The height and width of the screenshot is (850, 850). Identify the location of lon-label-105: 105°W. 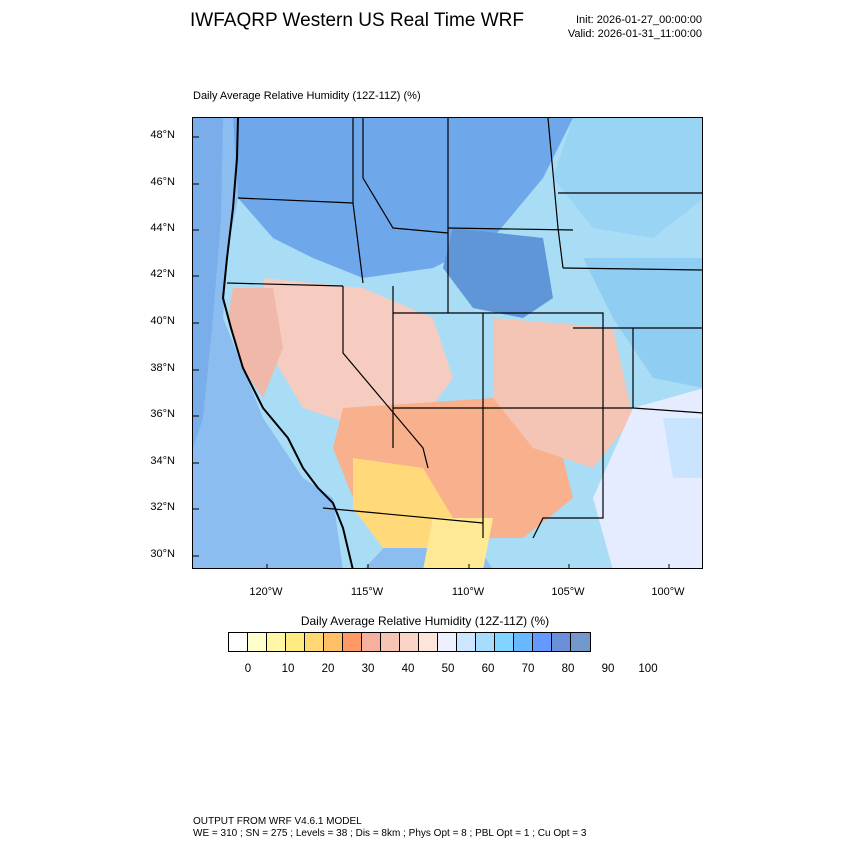
(568, 592).